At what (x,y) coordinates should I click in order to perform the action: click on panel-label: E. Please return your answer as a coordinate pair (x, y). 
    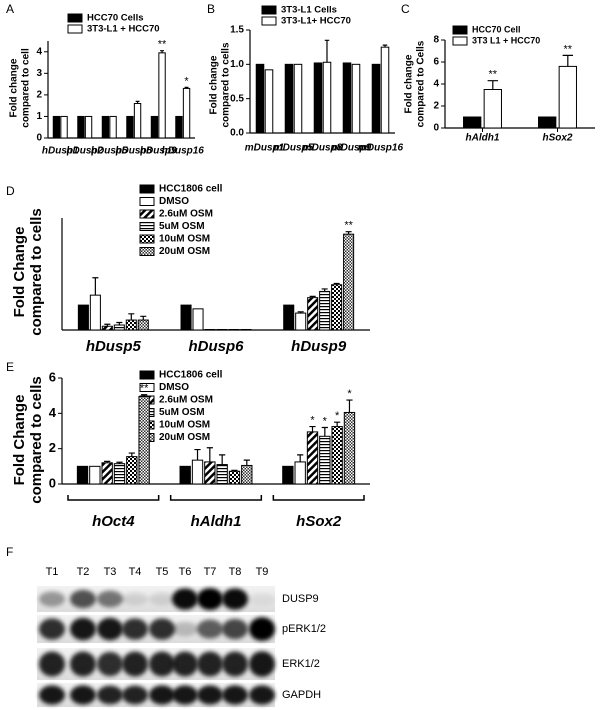
    Looking at the image, I should click on (10, 367).